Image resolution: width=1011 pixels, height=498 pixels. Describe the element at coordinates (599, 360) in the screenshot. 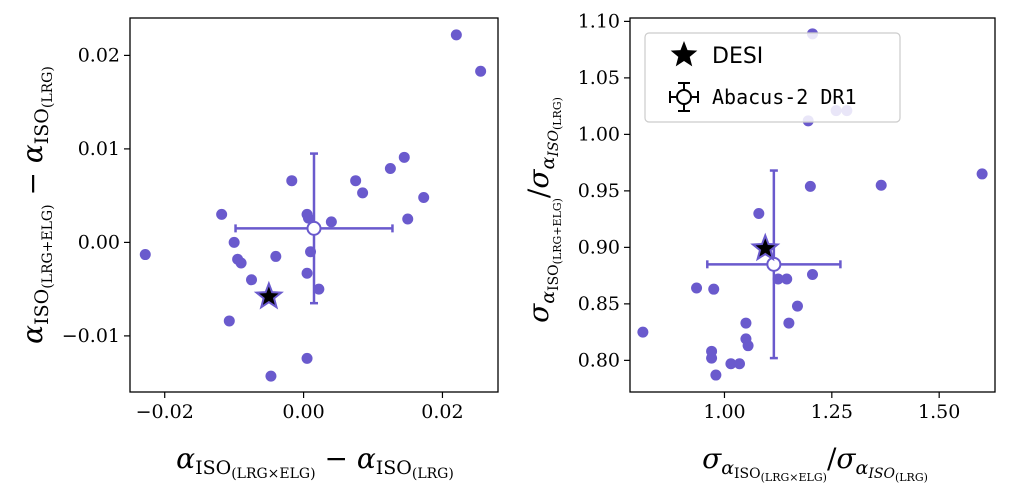

I see `y-tick-label: 0.80` at that location.